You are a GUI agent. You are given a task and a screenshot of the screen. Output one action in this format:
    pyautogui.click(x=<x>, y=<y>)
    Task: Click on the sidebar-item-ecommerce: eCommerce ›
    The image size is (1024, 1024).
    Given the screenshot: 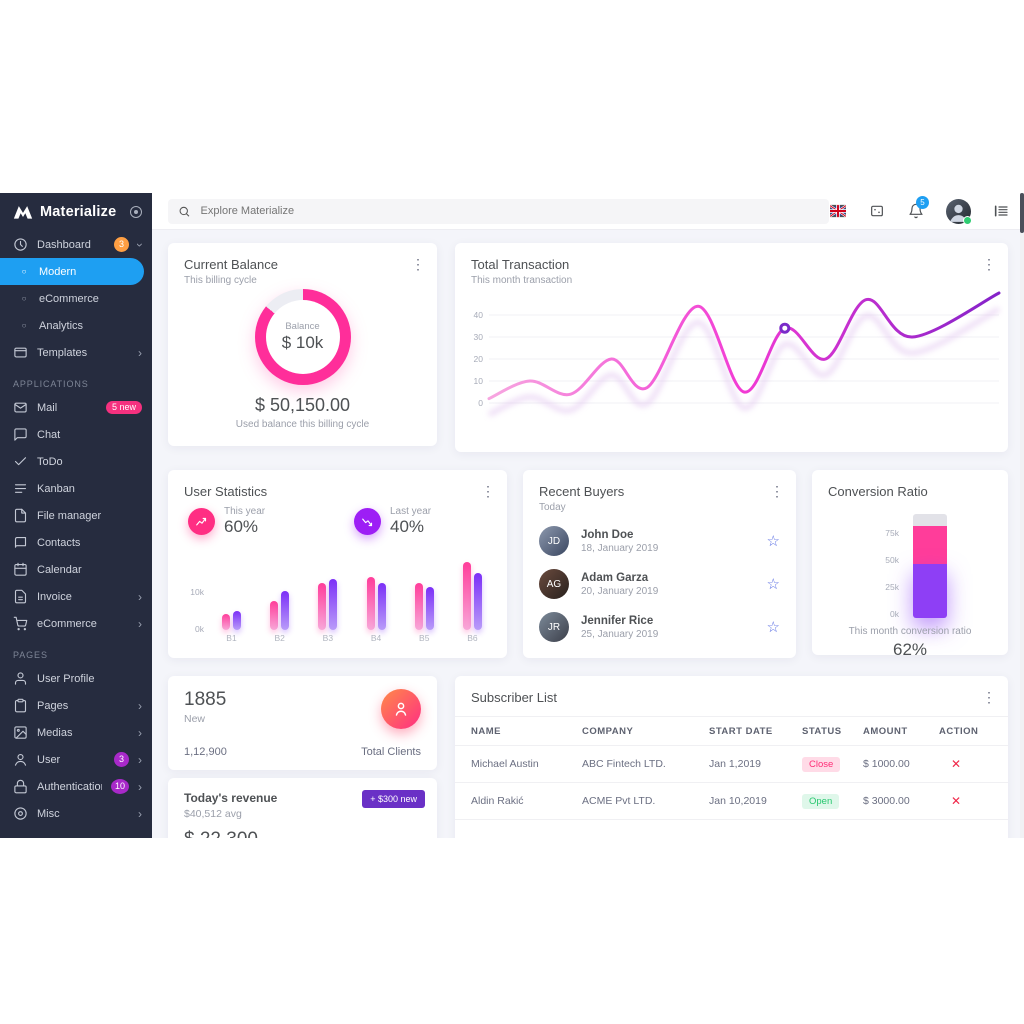 What is the action you would take?
    pyautogui.click(x=76, y=623)
    